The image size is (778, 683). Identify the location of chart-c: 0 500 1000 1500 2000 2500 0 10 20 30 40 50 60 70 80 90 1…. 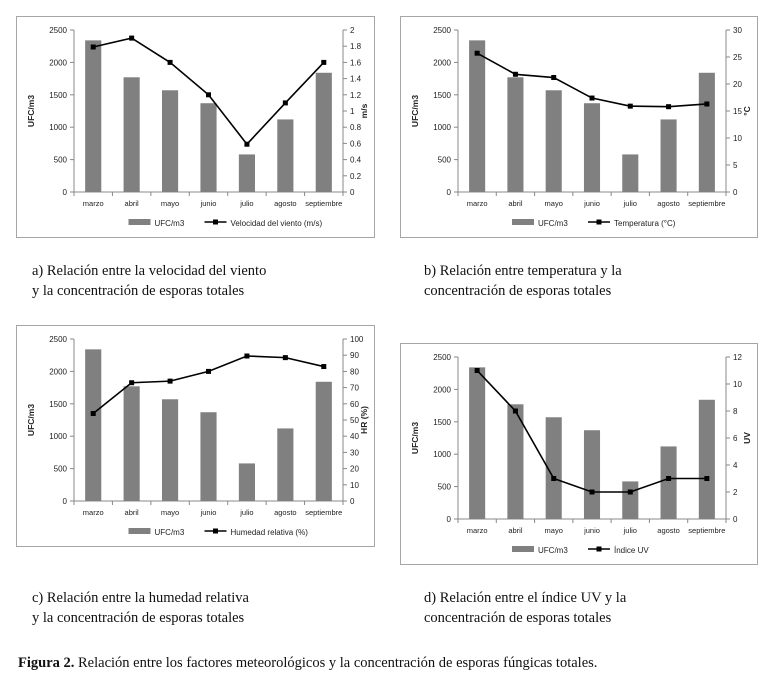
(197, 436).